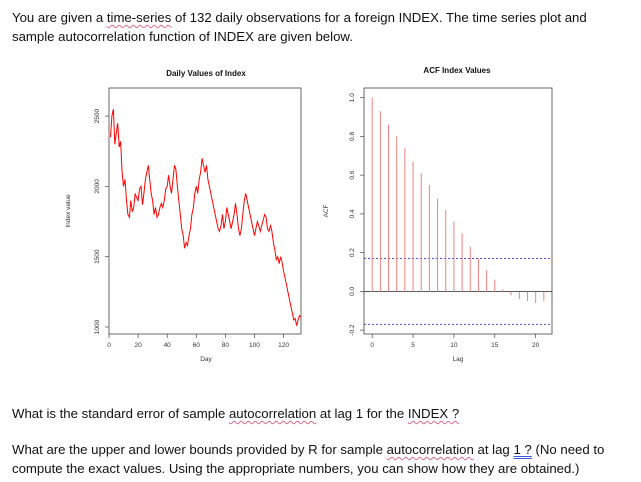 The image size is (641, 482). Describe the element at coordinates (495, 345) in the screenshot. I see `acf-x-tick-label: 15` at that location.